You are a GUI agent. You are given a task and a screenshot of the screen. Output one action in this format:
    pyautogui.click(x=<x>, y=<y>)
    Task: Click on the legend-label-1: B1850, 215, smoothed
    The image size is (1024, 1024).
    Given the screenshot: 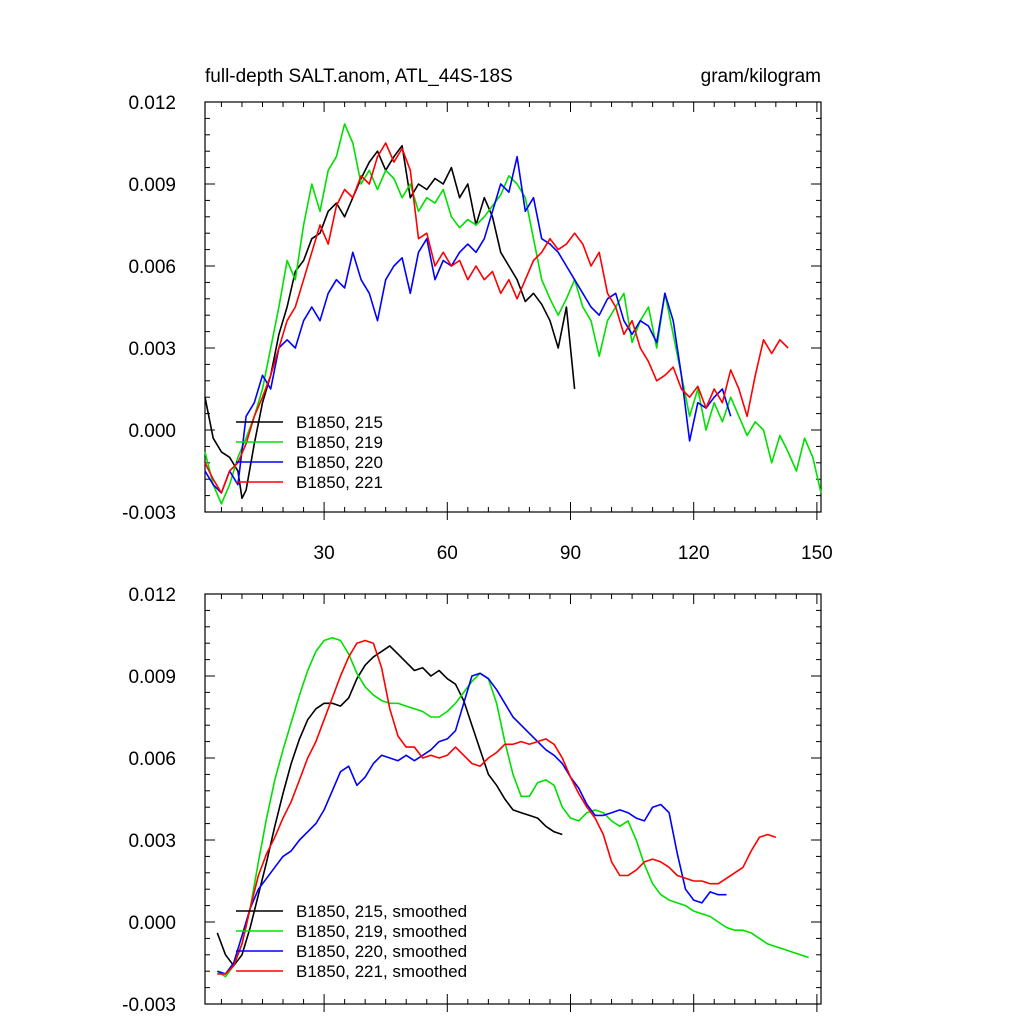 What is the action you would take?
    pyautogui.click(x=381, y=911)
    